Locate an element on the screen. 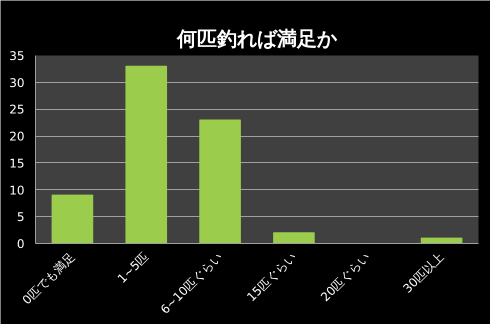 This screenshot has width=490, height=324. x-tick-label: 15匹ぐらい is located at coordinates (271, 277).